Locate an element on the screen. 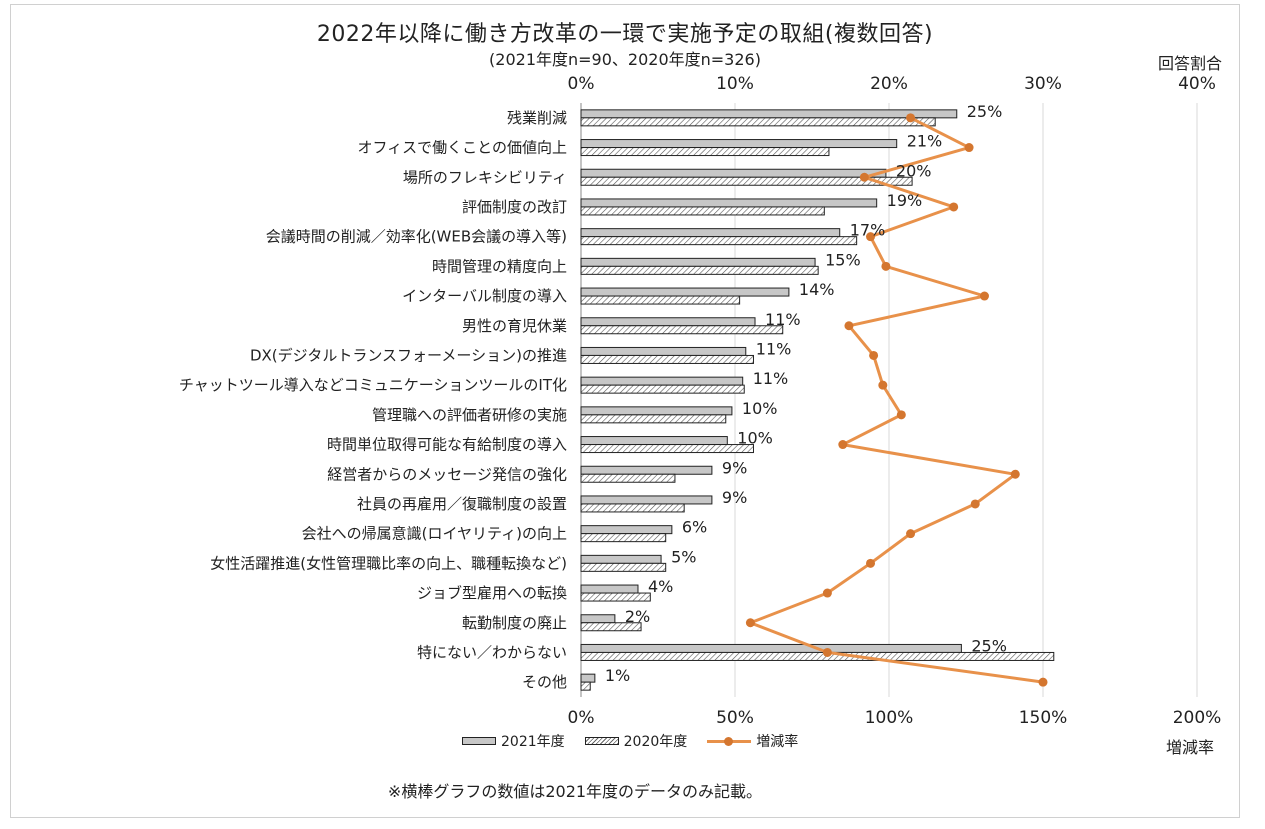 Image resolution: width=1265 pixels, height=829 pixels. category-label: 残業削減 is located at coordinates (537, 118).